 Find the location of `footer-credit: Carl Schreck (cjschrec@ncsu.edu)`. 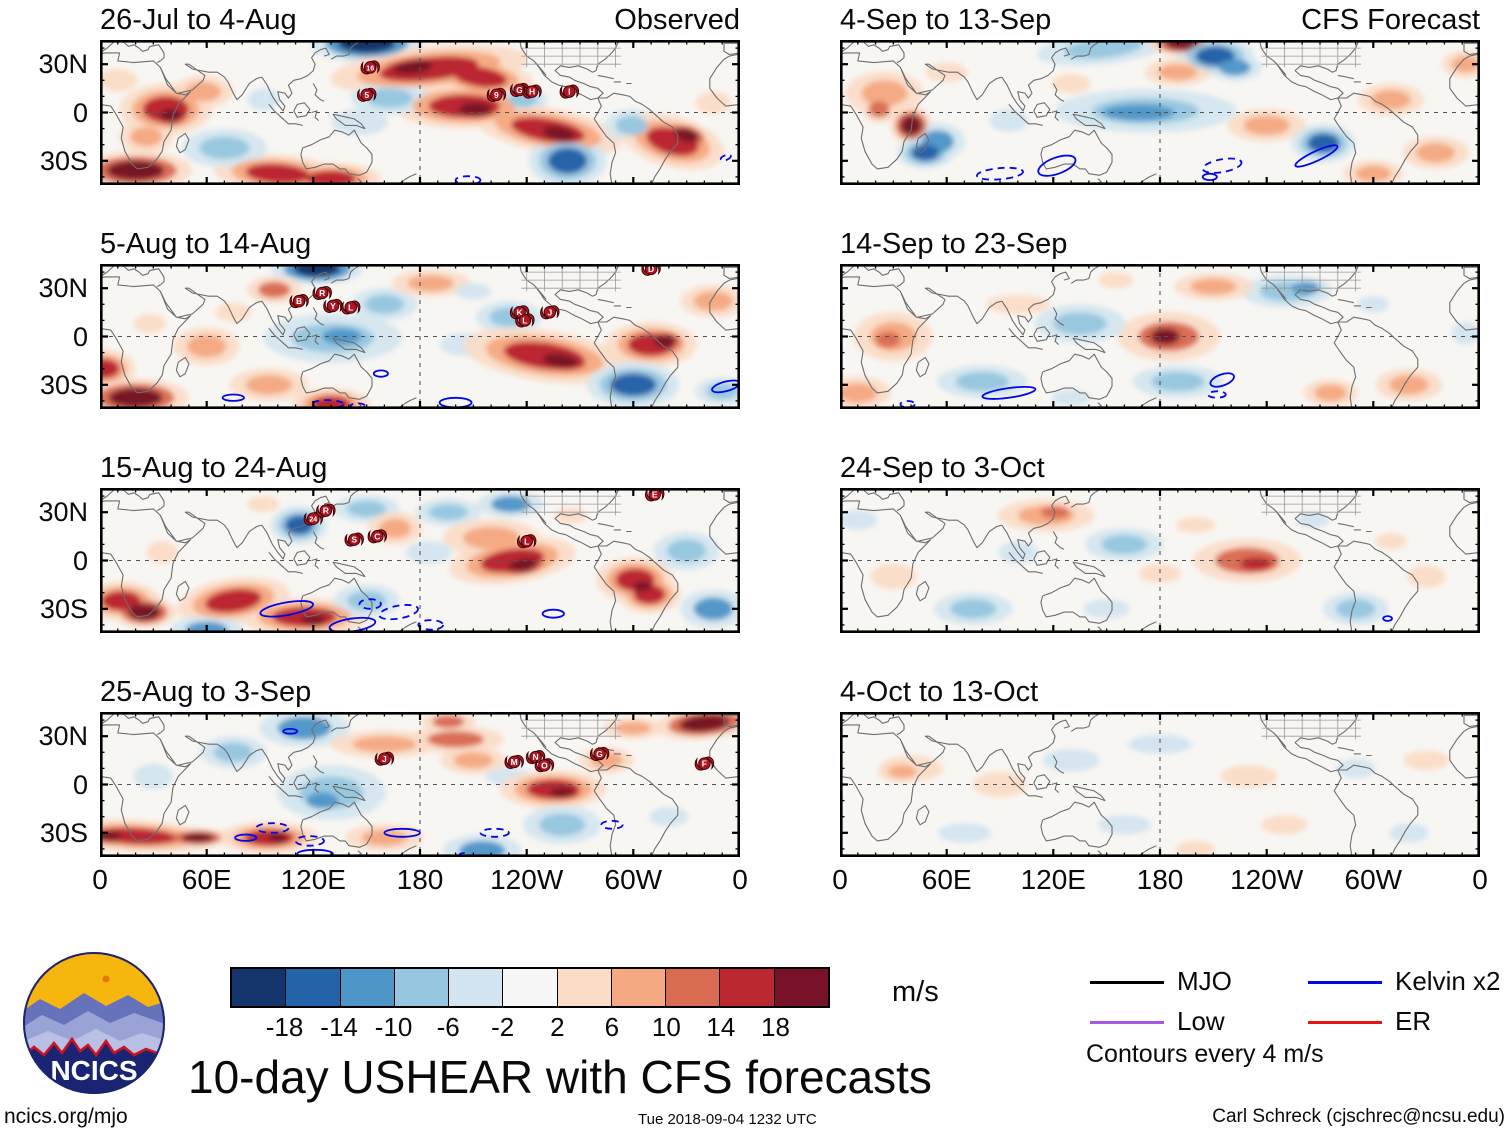

footer-credit: Carl Schreck (cjschrec@ncsu.edu) is located at coordinates (1358, 1116).